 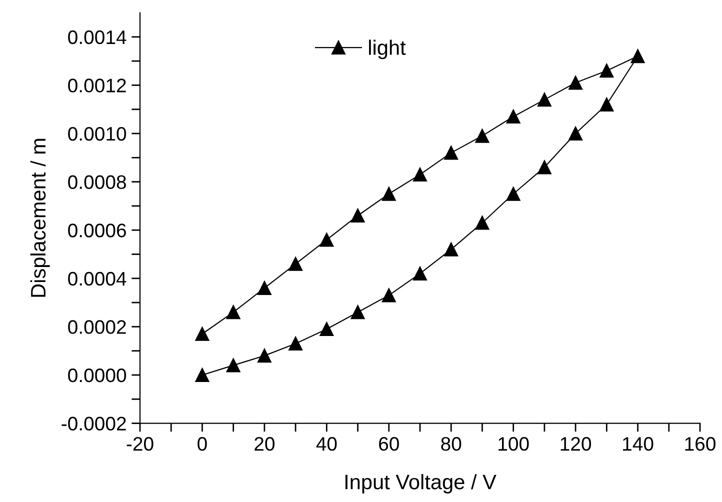 I want to click on x-tick-label: 160, so click(x=700, y=444).